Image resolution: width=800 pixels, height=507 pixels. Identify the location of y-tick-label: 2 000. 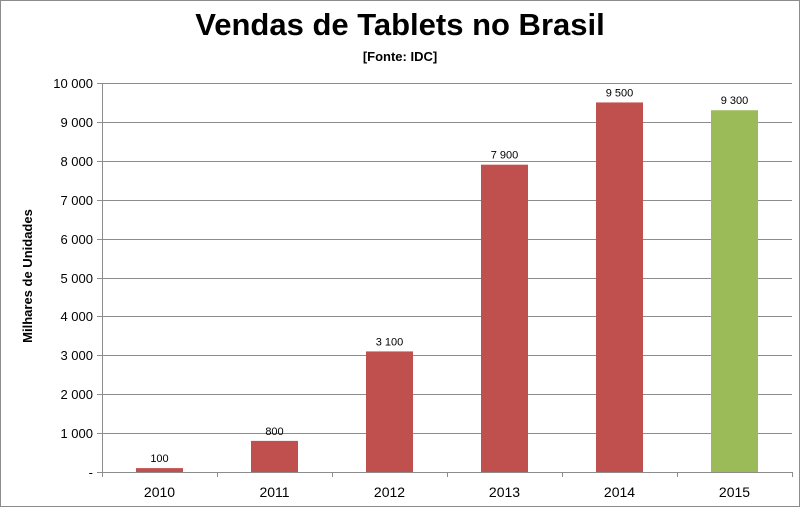
(76, 394).